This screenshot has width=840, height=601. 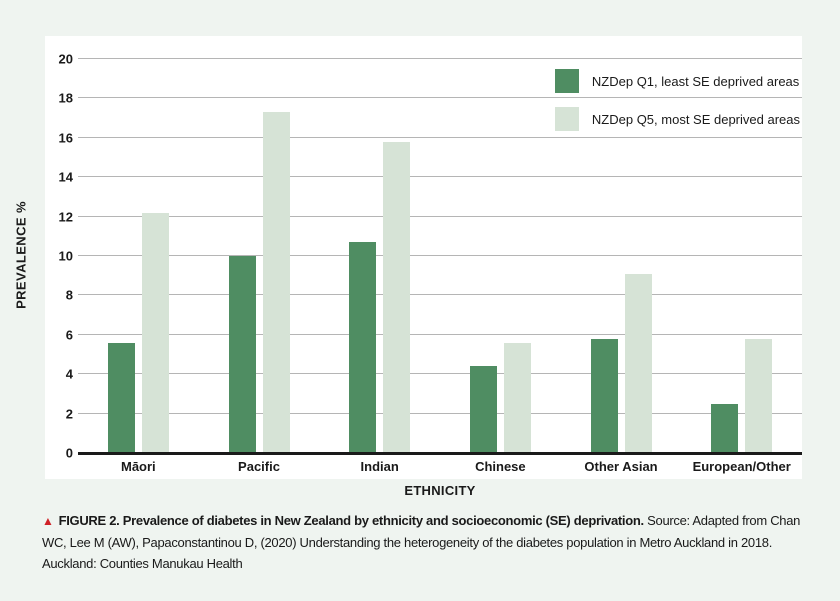 I want to click on legend-label: NZDep Q5, most SE deprived areas, so click(x=695, y=119).